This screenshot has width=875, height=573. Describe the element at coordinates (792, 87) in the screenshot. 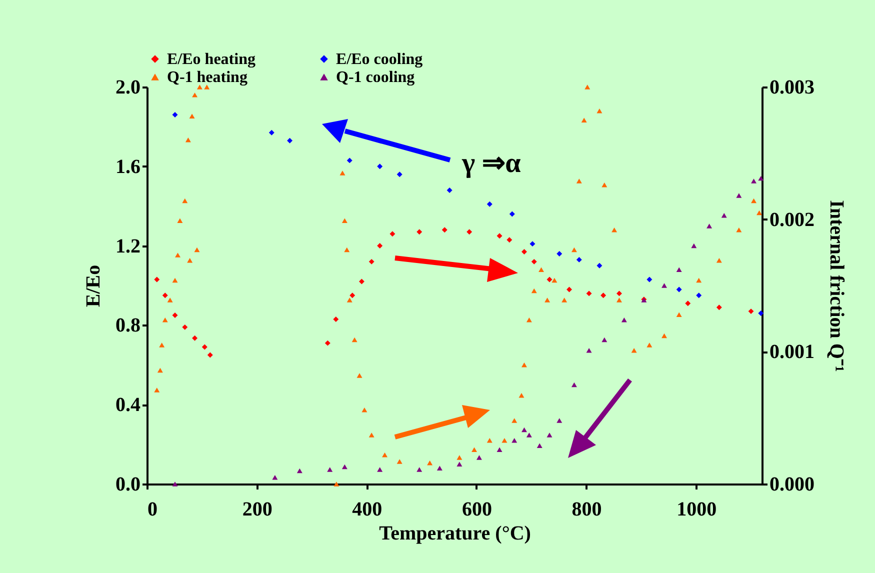

I see `y2-tick-label: 0.003` at that location.